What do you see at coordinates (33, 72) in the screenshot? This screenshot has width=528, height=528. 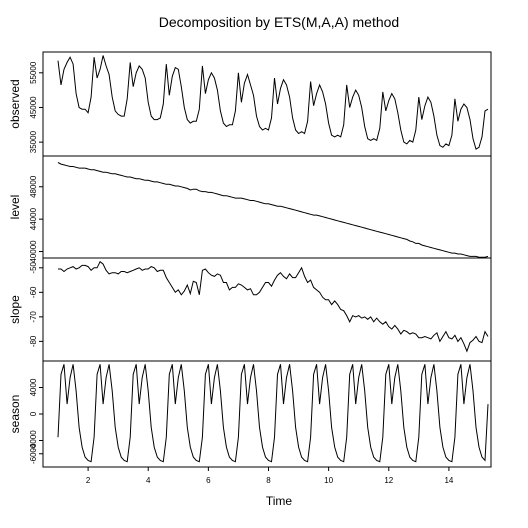 I see `y-tick-label: 55000` at bounding box center [33, 72].